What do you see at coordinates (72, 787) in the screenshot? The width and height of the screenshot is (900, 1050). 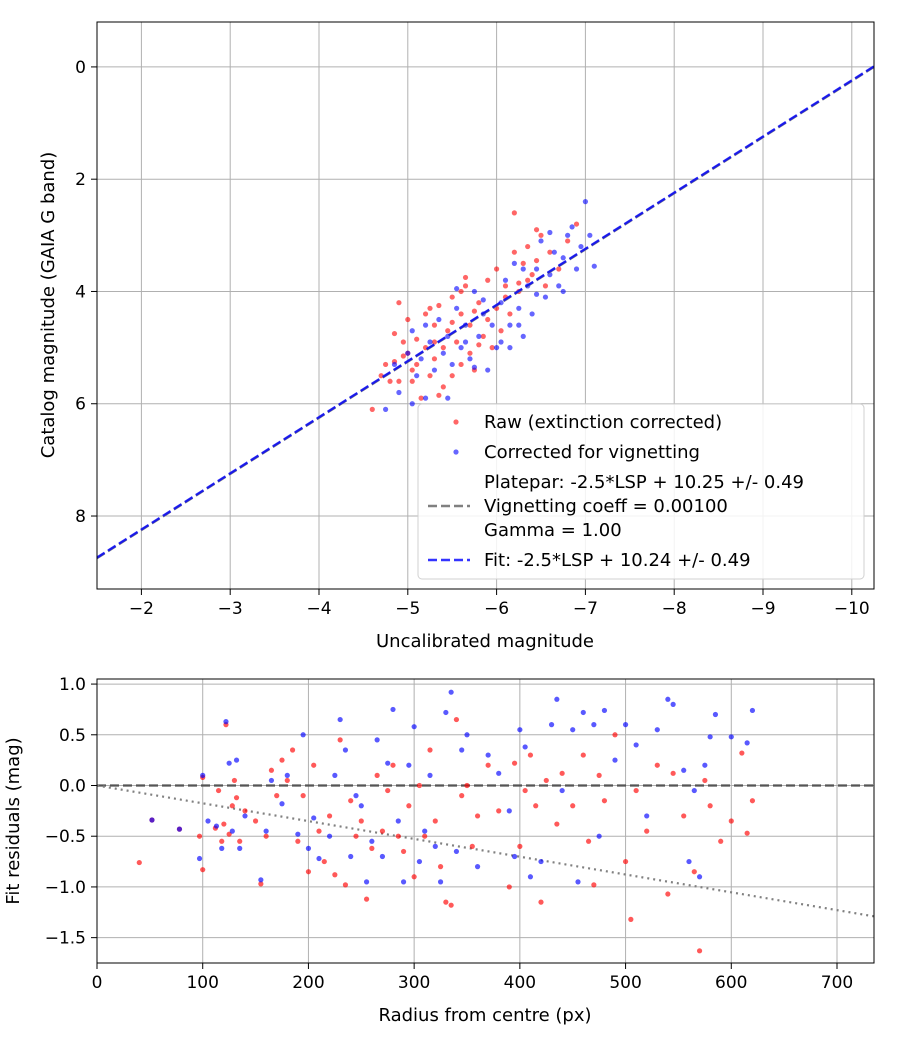 I see `bottom-y-tick-label: 0.0` at bounding box center [72, 787].